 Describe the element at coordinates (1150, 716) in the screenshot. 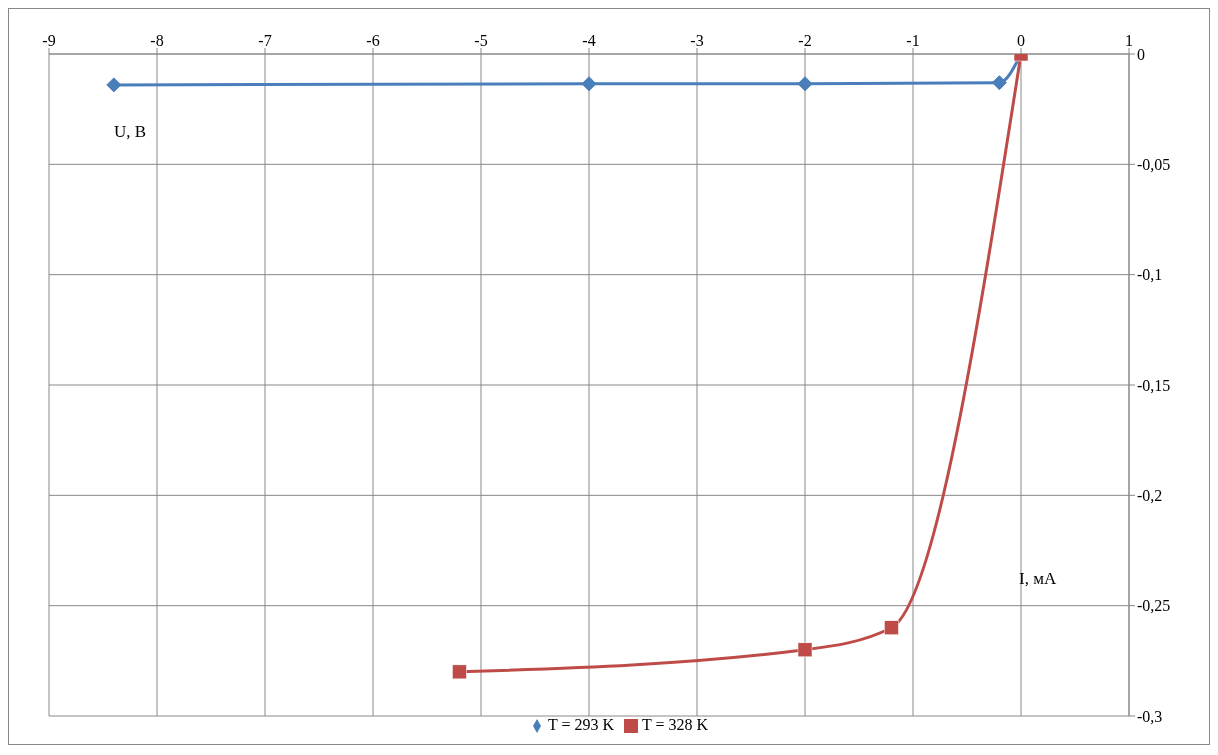

I see `y-tick-label: -0,3` at that location.